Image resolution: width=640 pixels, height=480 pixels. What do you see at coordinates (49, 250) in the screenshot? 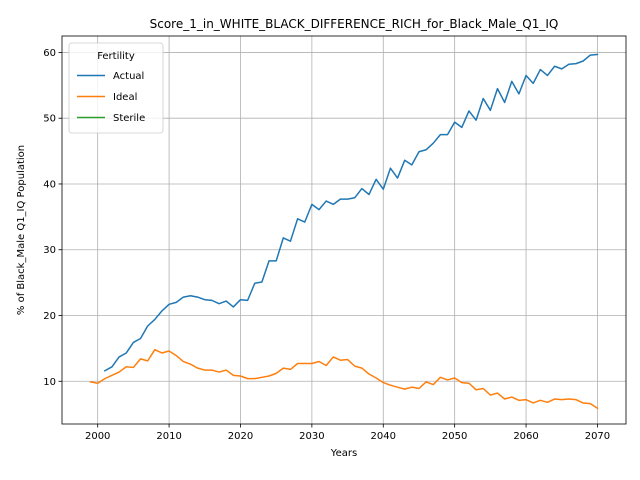
I see `y-tick-label: 30` at bounding box center [49, 250].